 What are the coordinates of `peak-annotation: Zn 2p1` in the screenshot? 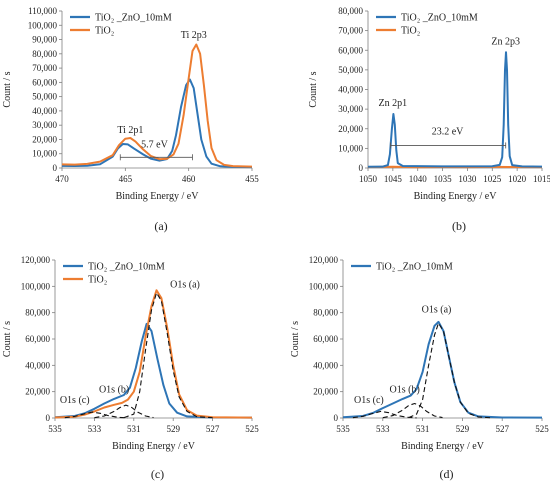 It's located at (393, 103).